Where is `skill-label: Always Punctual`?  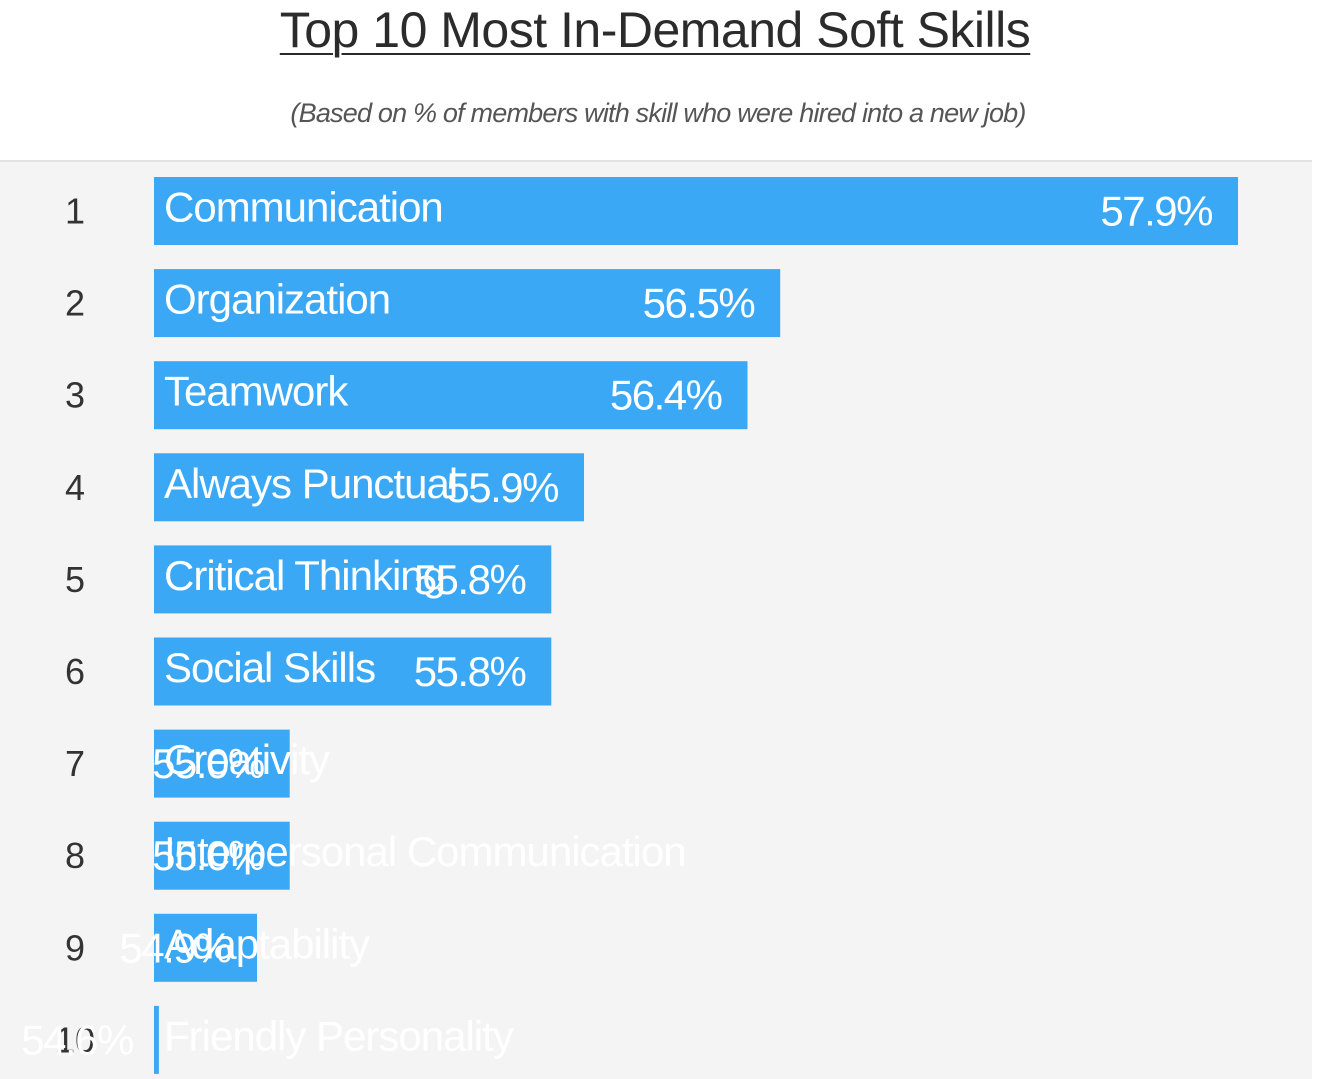 skill-label: Always Punctual is located at coordinates (310, 483).